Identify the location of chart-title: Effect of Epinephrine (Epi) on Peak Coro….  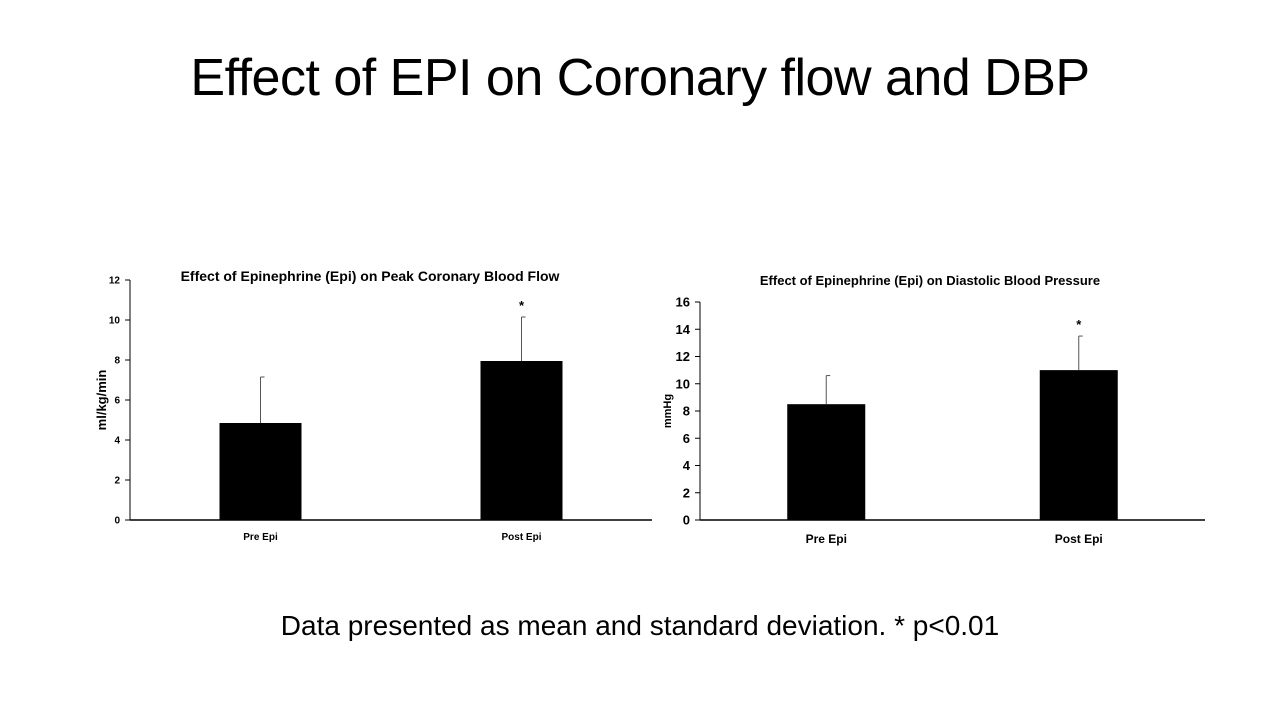
(370, 276).